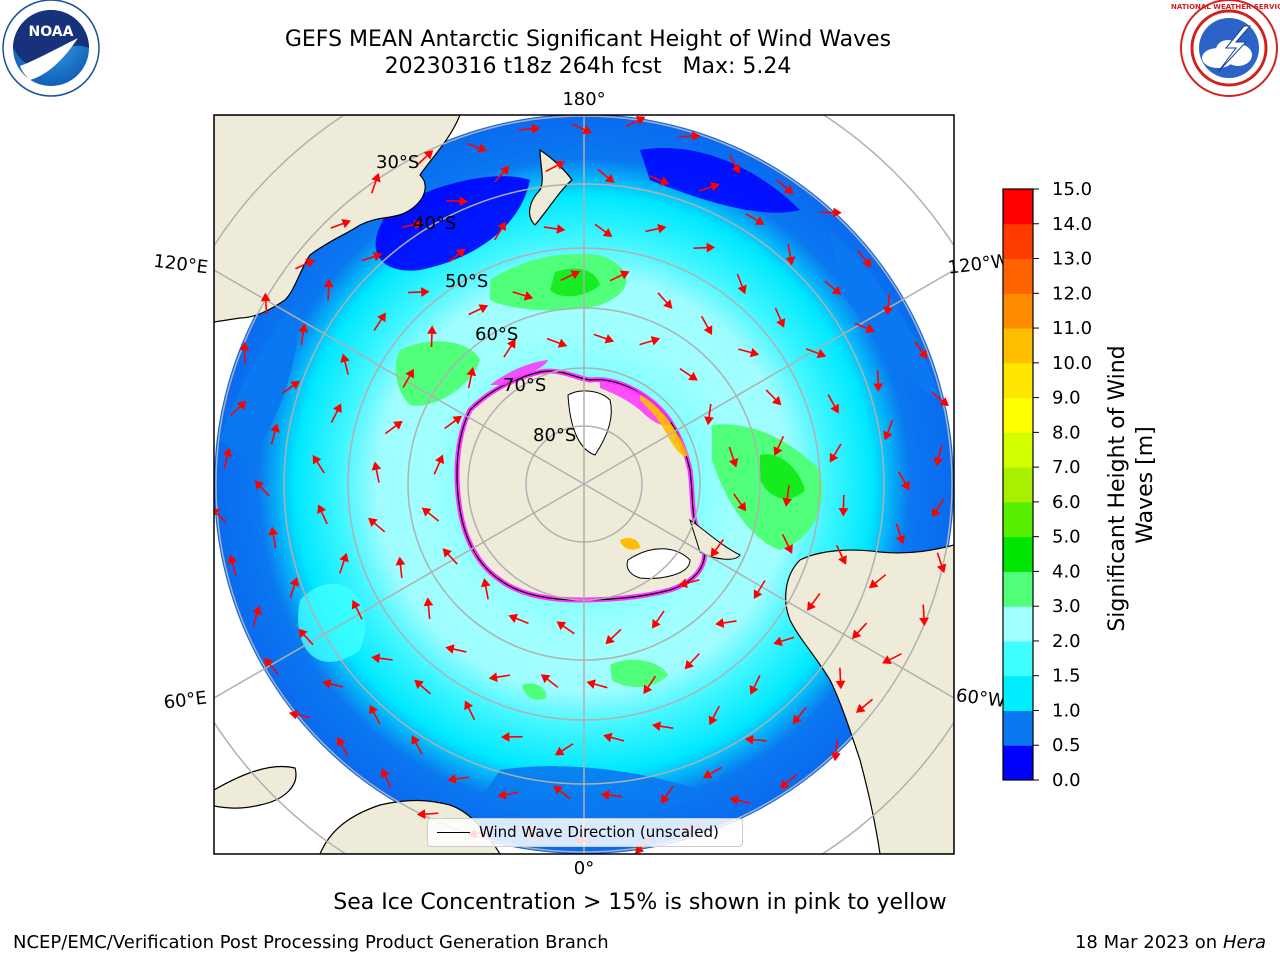 This screenshot has height=960, width=1280. I want to click on colorbar-segments, so click(1018, 485).